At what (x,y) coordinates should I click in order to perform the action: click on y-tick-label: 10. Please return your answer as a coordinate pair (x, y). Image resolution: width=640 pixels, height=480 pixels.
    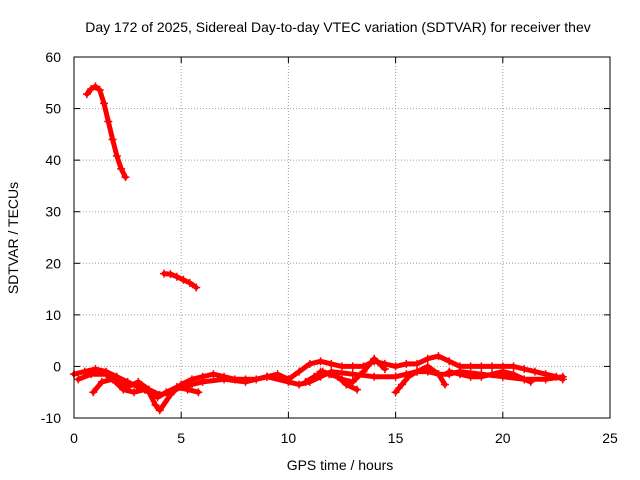
    Looking at the image, I should click on (53, 315).